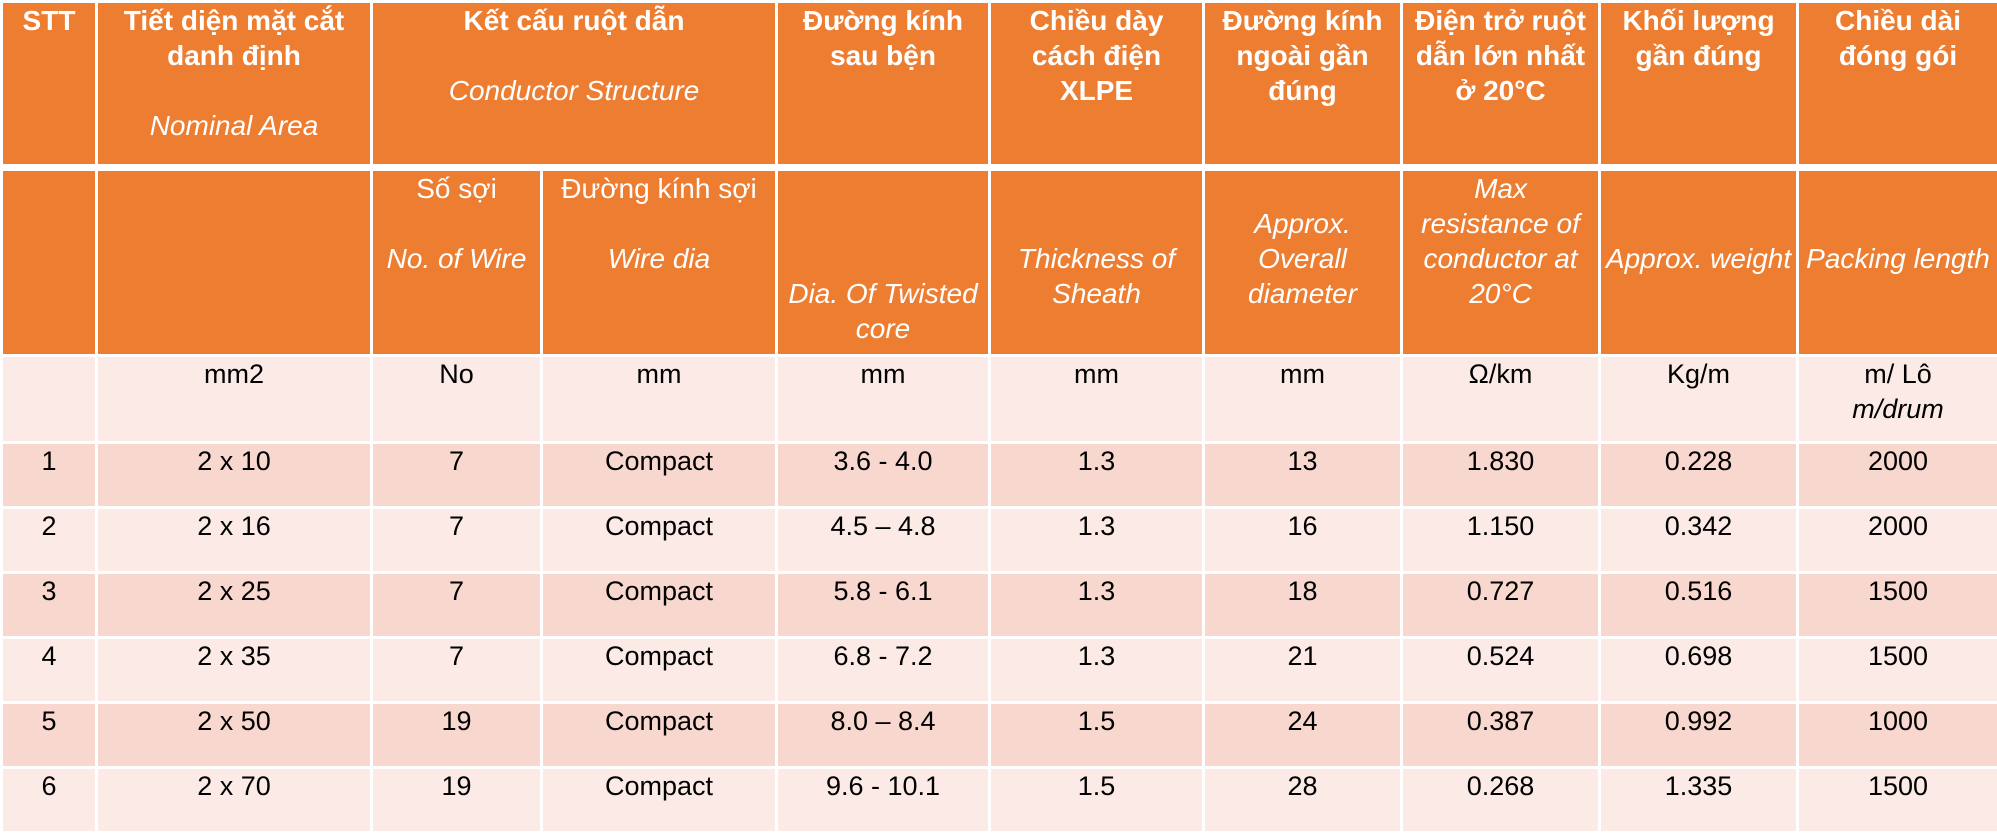 The image size is (1997, 834). I want to click on header-conductor-structure: Kết cấu ruột dẫn Conductor Structure, so click(574, 85).